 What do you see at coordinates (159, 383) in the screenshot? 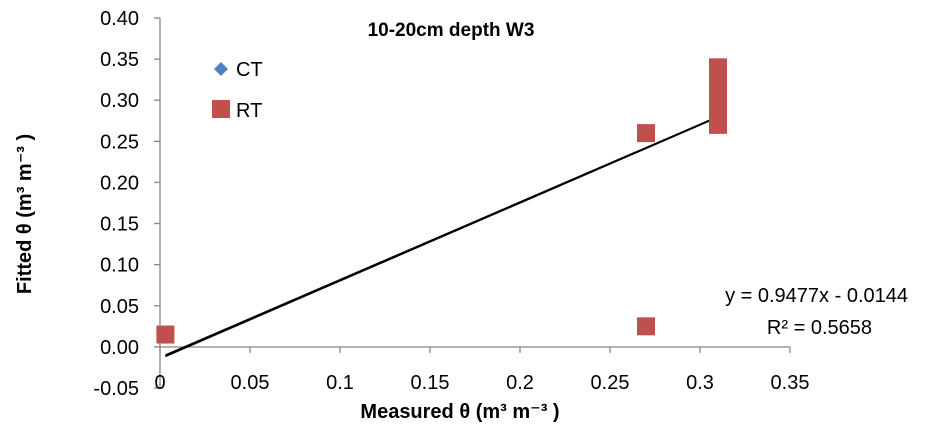
I see `x-tick-label: 0` at bounding box center [159, 383].